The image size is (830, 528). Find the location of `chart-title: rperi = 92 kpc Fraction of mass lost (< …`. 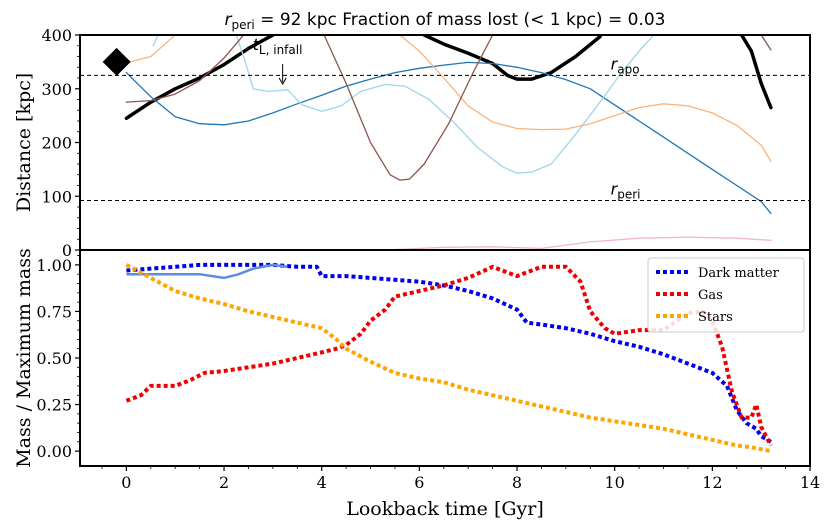

chart-title: rperi = 92 kpc Fraction of mass lost (< … is located at coordinates (445, 21).